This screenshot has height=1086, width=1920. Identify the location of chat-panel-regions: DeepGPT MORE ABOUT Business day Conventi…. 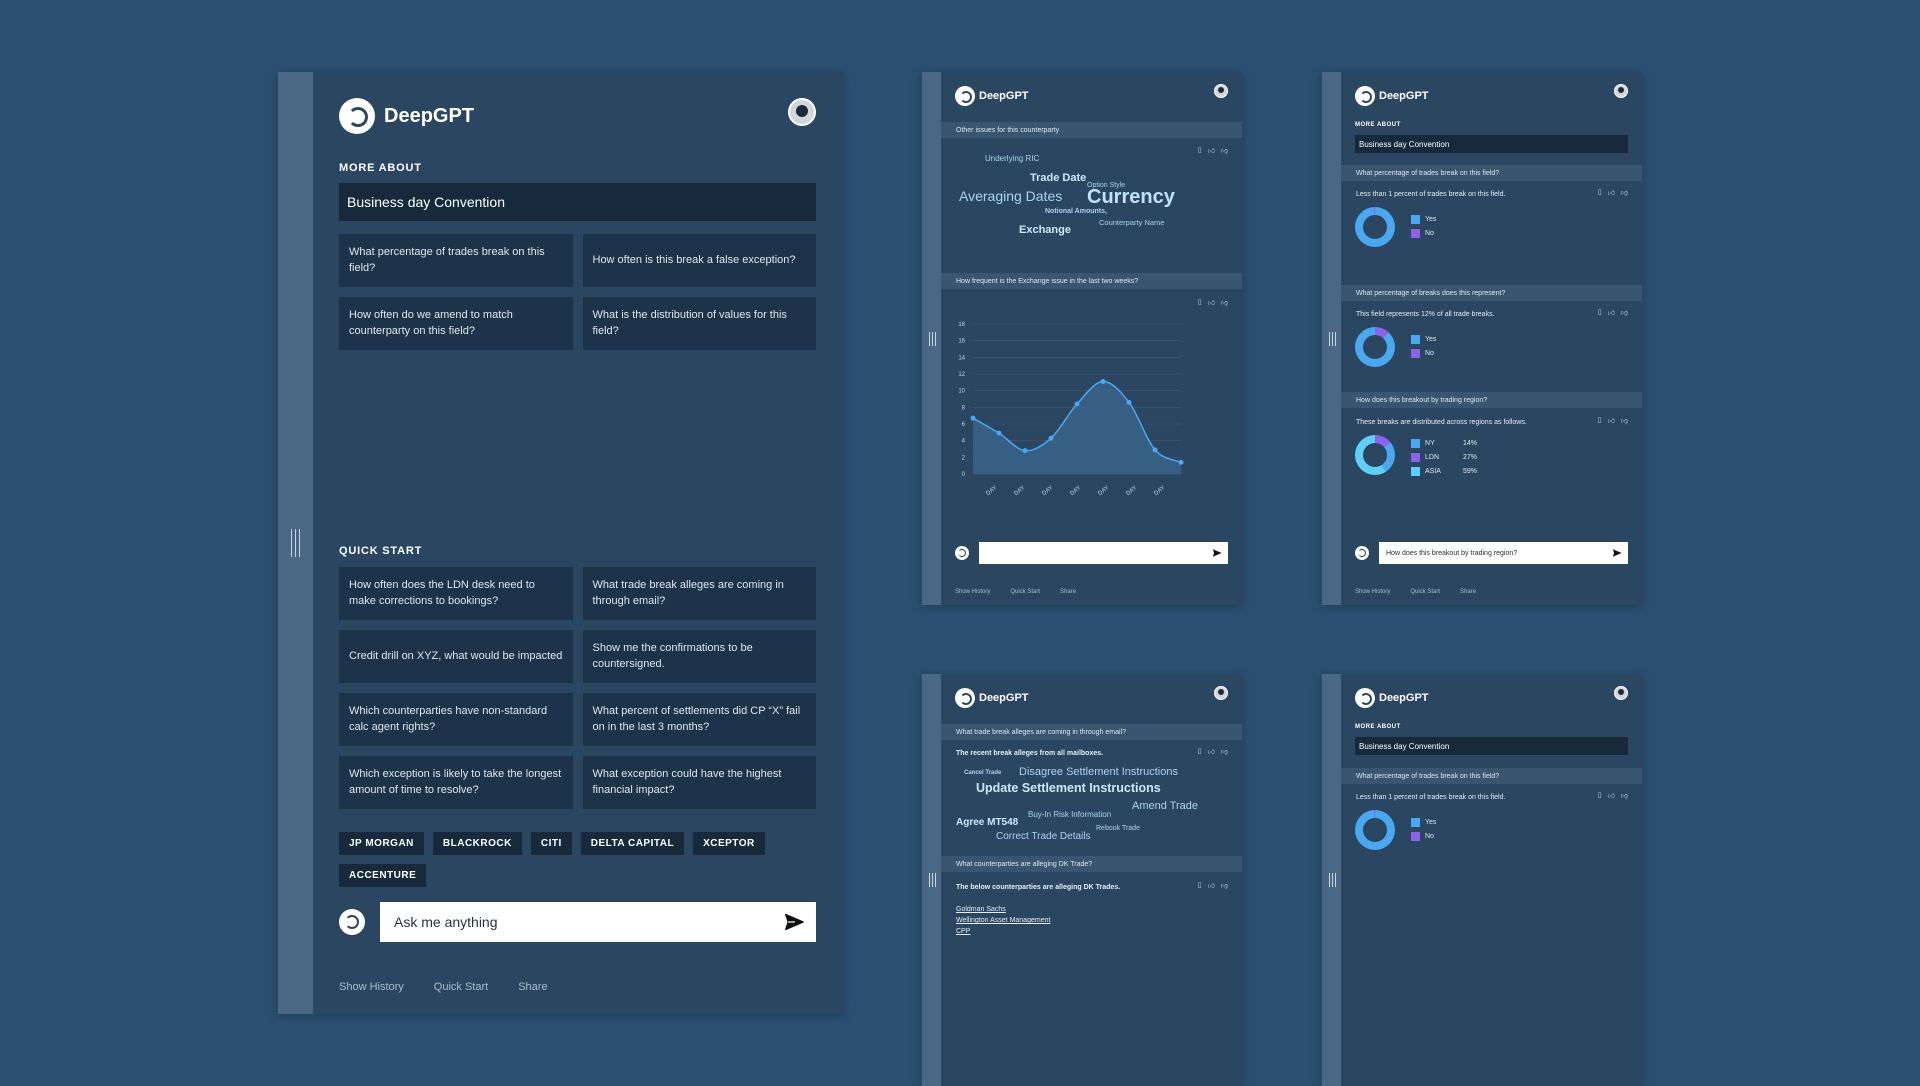
(1482, 338).